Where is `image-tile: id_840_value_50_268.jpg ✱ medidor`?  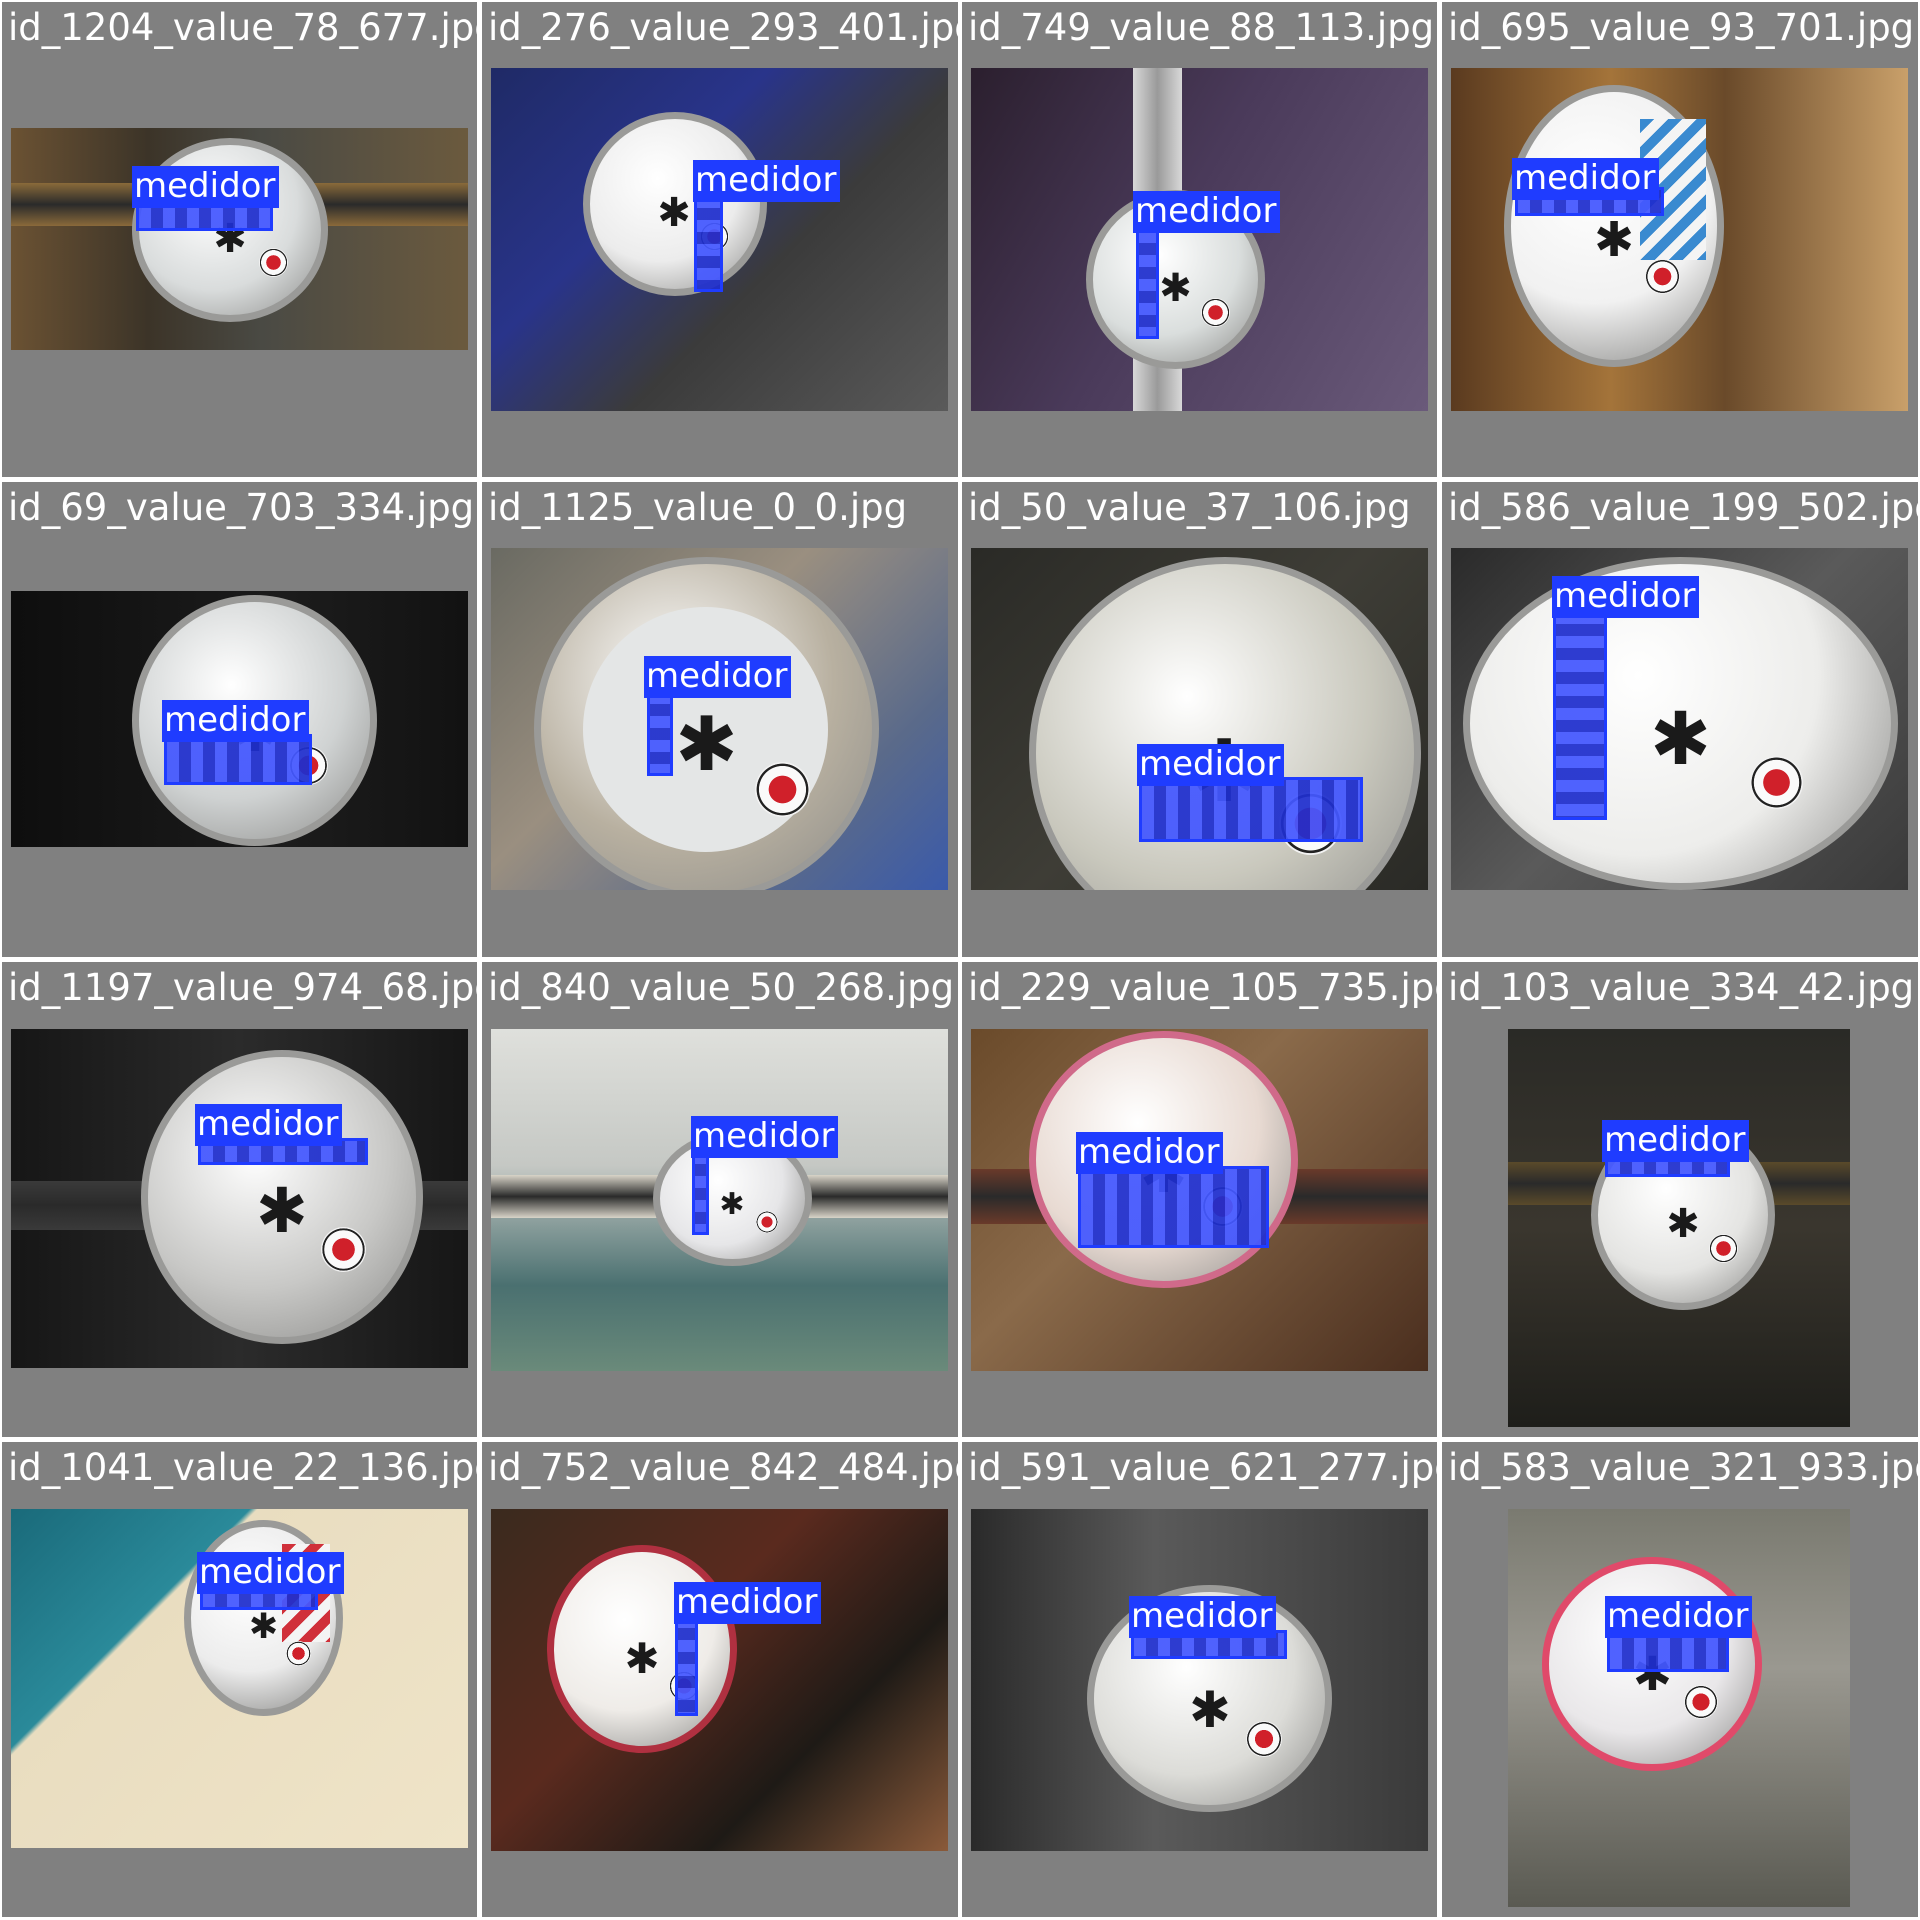 image-tile: id_840_value_50_268.jpg ✱ medidor is located at coordinates (720, 1199).